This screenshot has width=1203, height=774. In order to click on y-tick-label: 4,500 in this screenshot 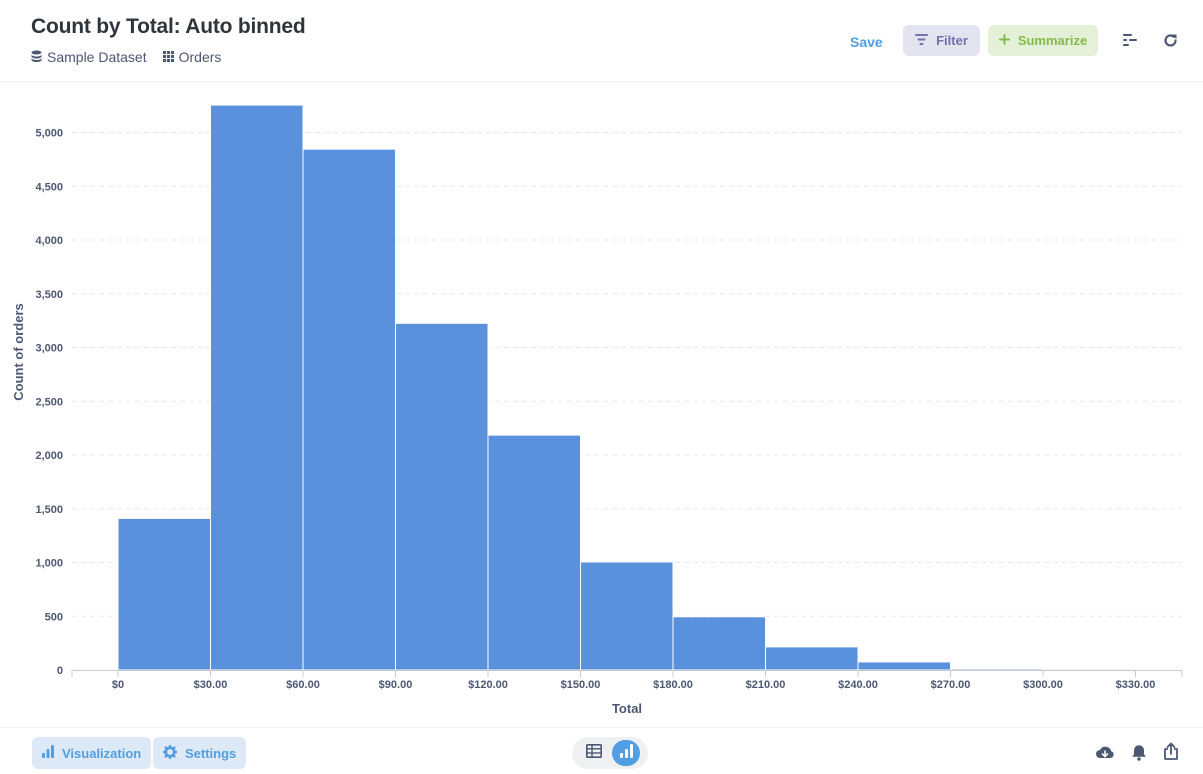, I will do `click(49, 187)`.